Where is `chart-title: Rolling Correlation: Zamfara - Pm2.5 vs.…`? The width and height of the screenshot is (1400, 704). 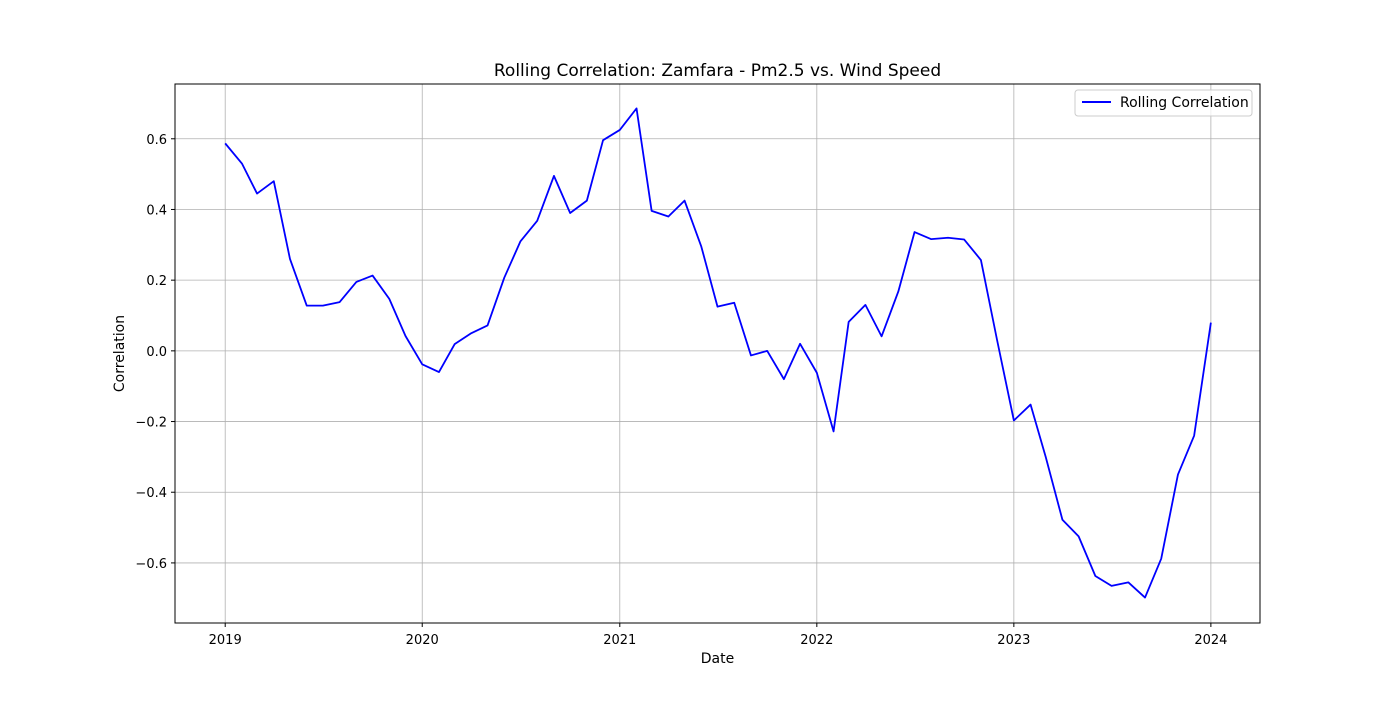
chart-title: Rolling Correlation: Zamfara - Pm2.5 vs.… is located at coordinates (717, 71).